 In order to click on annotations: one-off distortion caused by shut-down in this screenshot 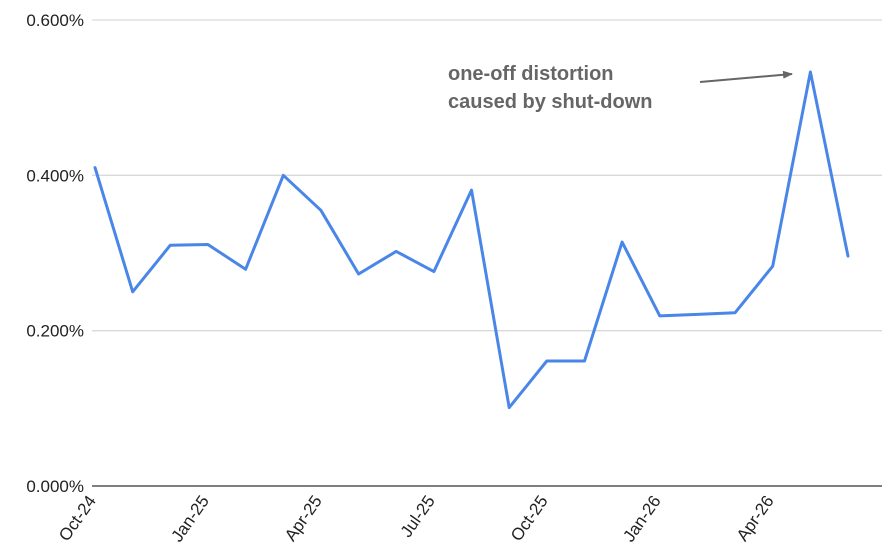, I will do `click(620, 88)`.